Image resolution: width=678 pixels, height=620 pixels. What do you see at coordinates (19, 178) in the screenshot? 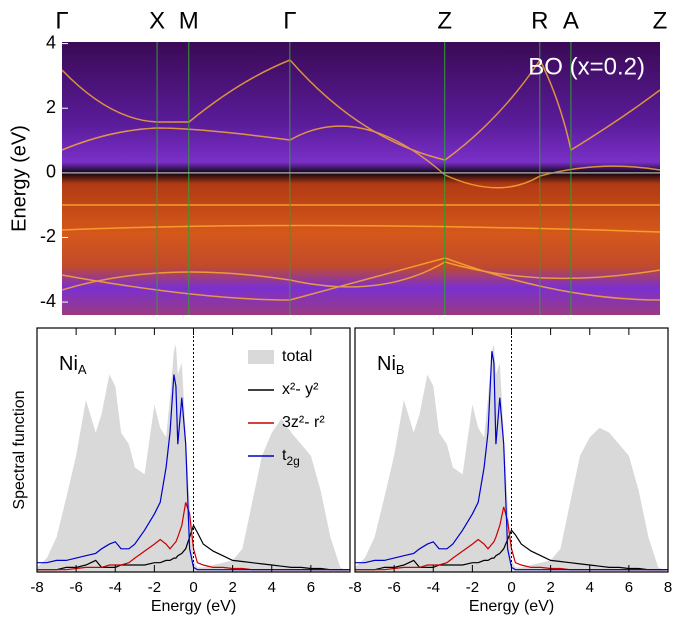
I see `y-axis-label: Energy (eV)` at bounding box center [19, 178].